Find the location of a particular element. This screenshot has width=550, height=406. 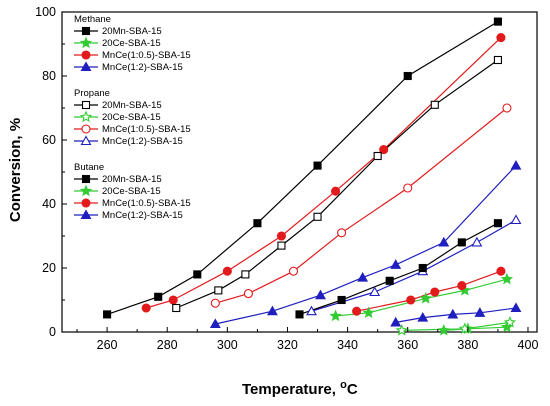

x-tick-label: 260 is located at coordinates (107, 345).